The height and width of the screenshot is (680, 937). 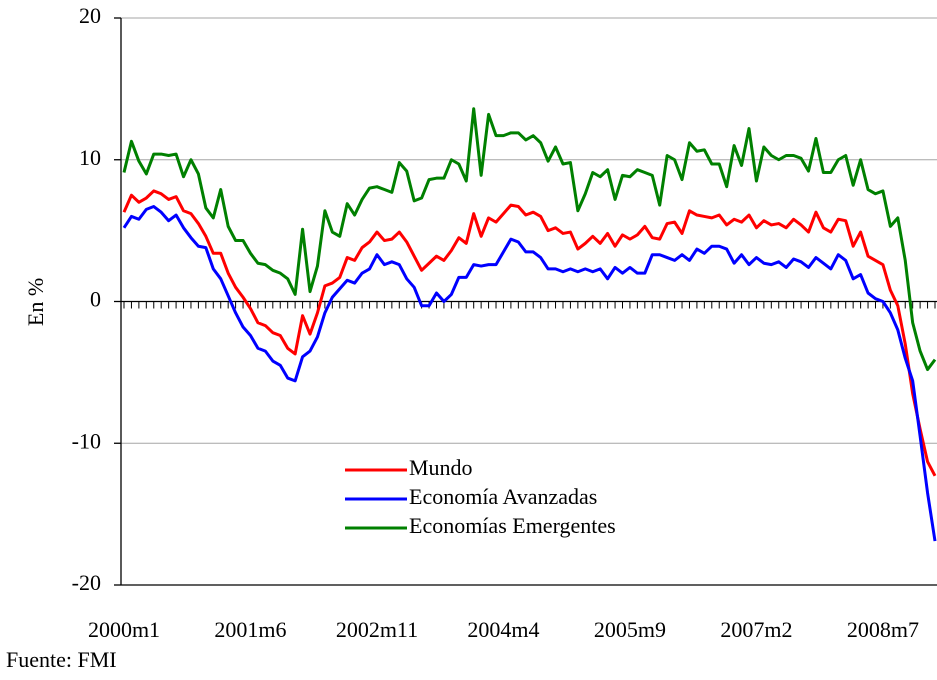 What do you see at coordinates (441, 467) in the screenshot?
I see `legend-label: Mundo` at bounding box center [441, 467].